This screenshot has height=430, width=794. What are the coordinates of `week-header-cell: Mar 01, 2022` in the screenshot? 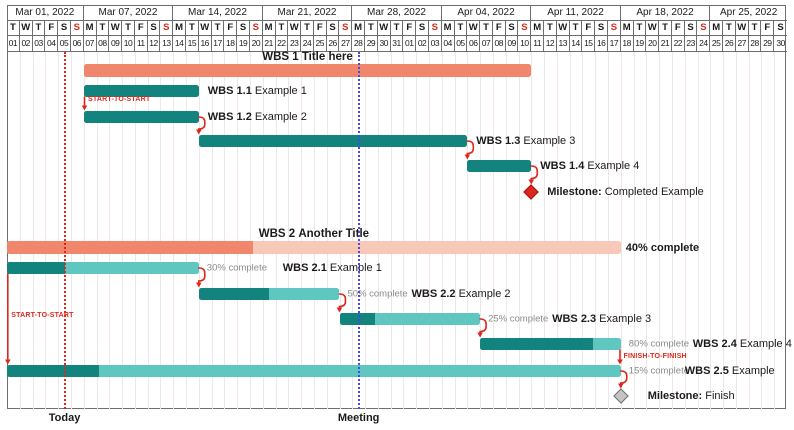 It's located at (45, 13).